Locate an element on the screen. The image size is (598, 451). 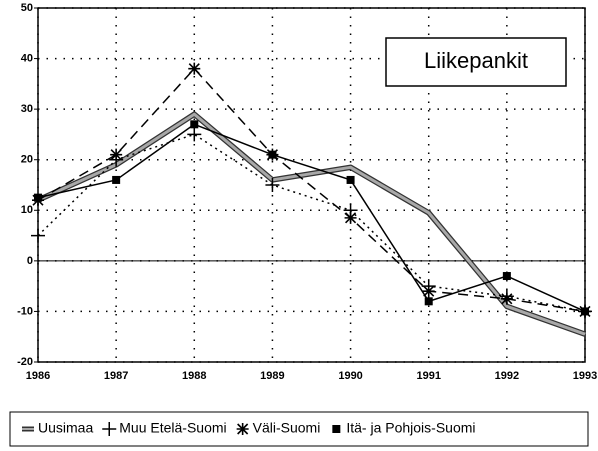
legend-text: Uusimaa is located at coordinates (65, 428).